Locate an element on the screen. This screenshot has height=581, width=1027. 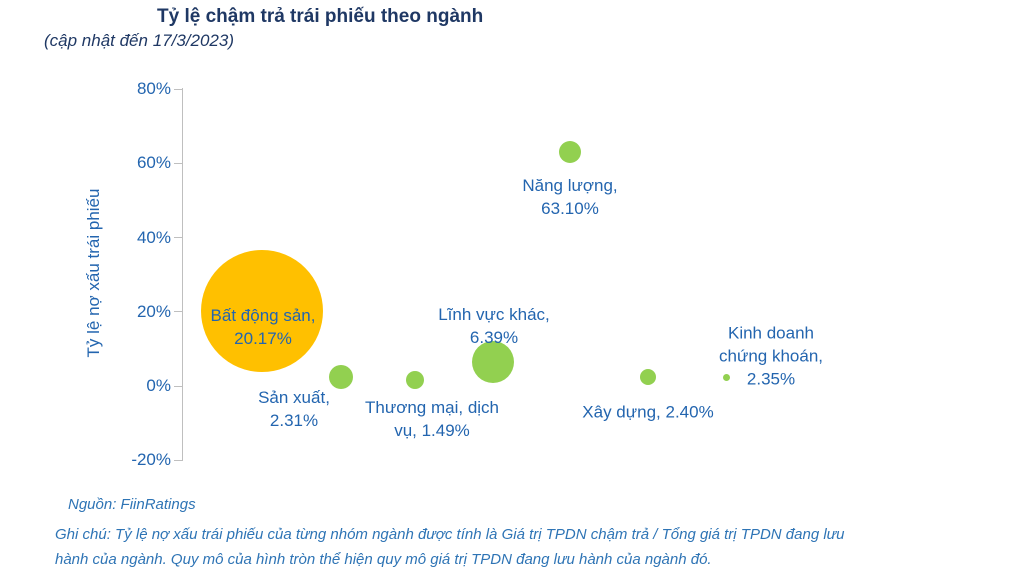
y-tick-label: 20% is located at coordinates (153, 311).